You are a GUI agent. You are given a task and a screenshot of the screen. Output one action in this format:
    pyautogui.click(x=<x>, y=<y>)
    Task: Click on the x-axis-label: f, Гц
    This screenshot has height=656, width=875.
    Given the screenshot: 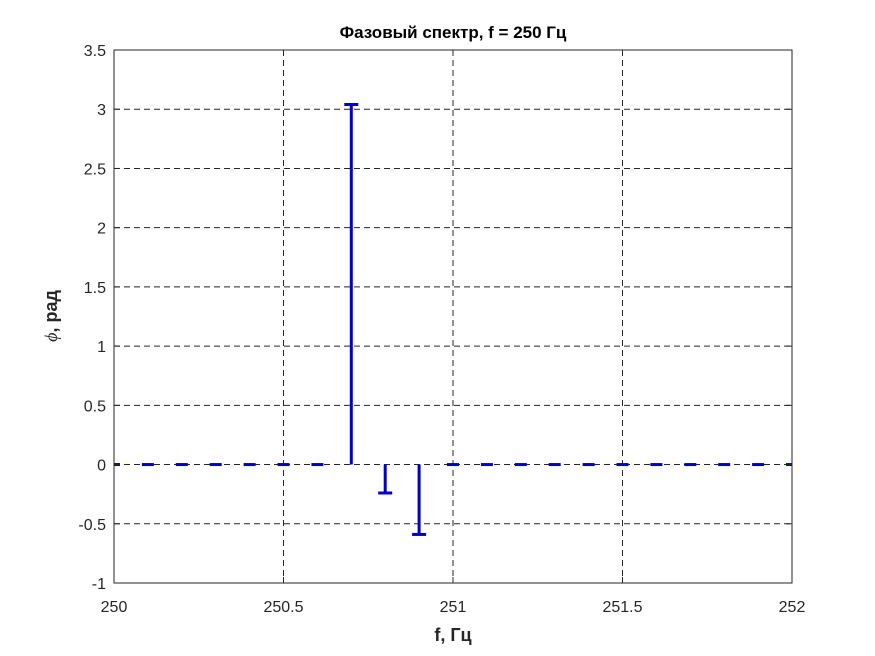 What is the action you would take?
    pyautogui.click(x=452, y=635)
    